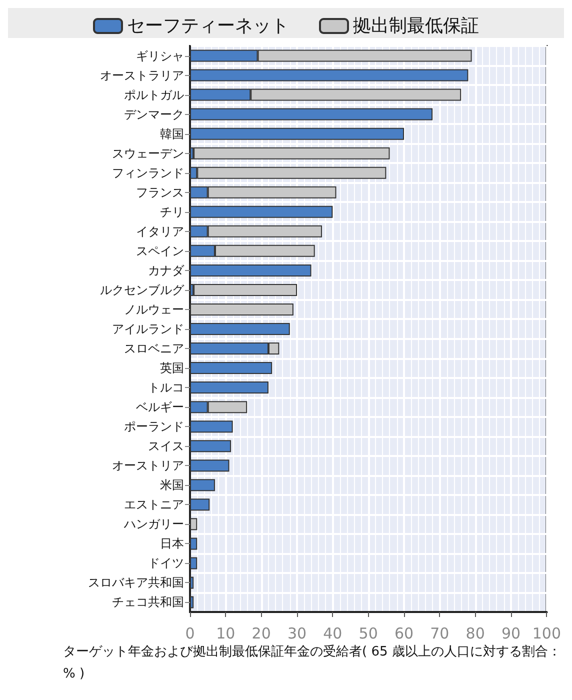  What do you see at coordinates (475, 633) in the screenshot?
I see `x-tick-label: 80` at bounding box center [475, 633].